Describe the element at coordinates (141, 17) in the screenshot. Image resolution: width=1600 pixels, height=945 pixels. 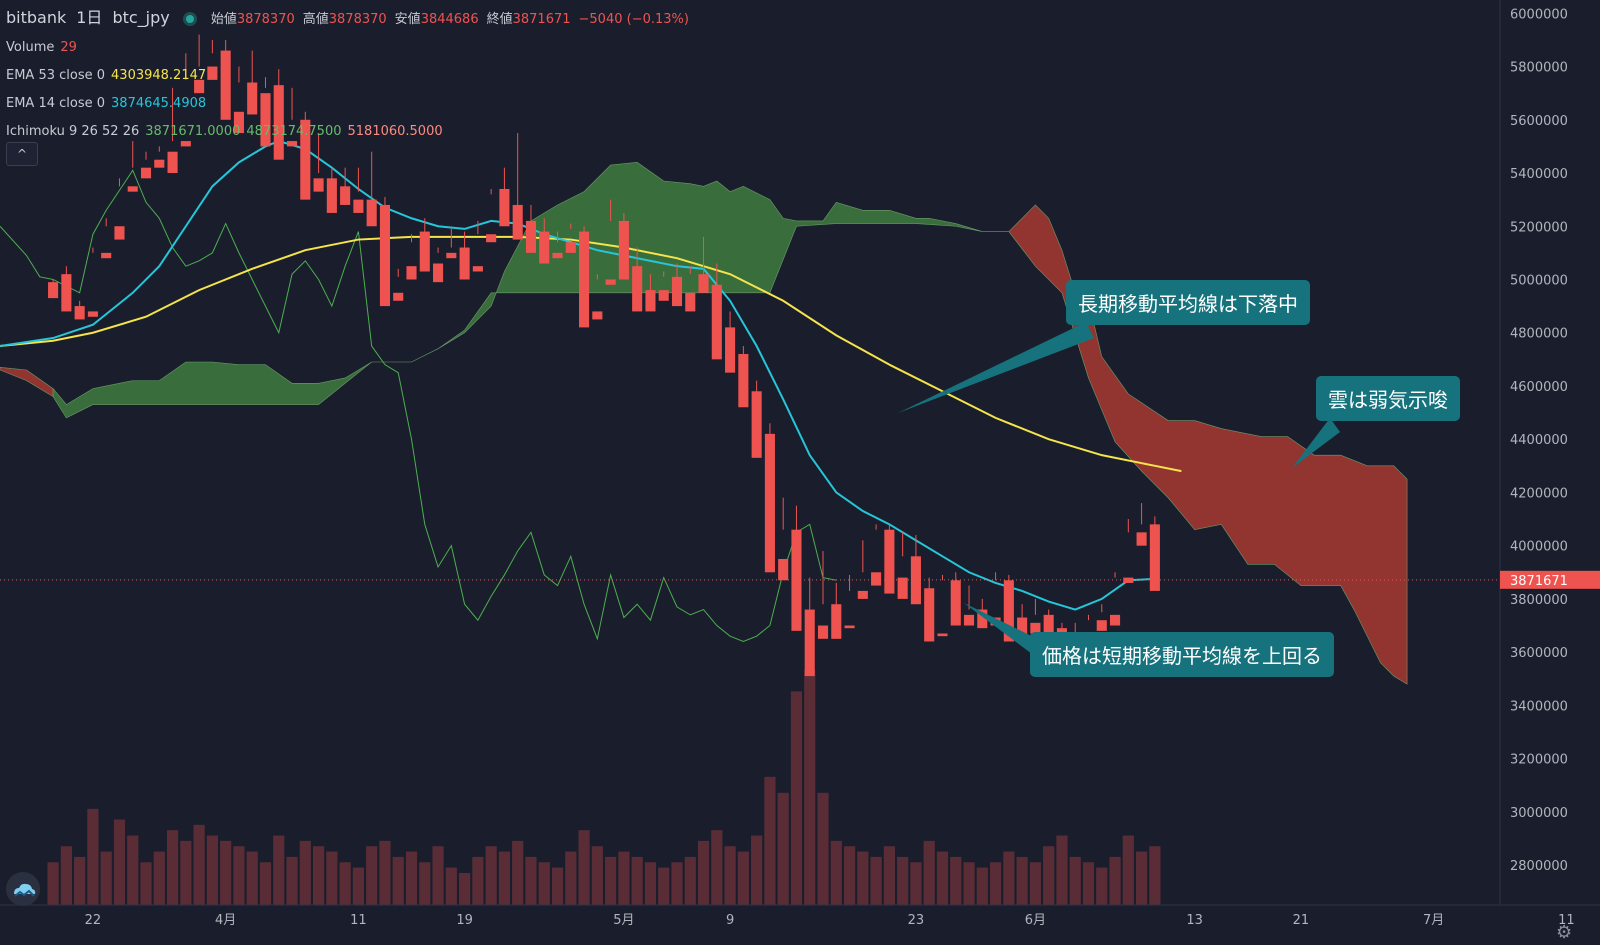
I see `symbol-name: btc_jpy` at that location.